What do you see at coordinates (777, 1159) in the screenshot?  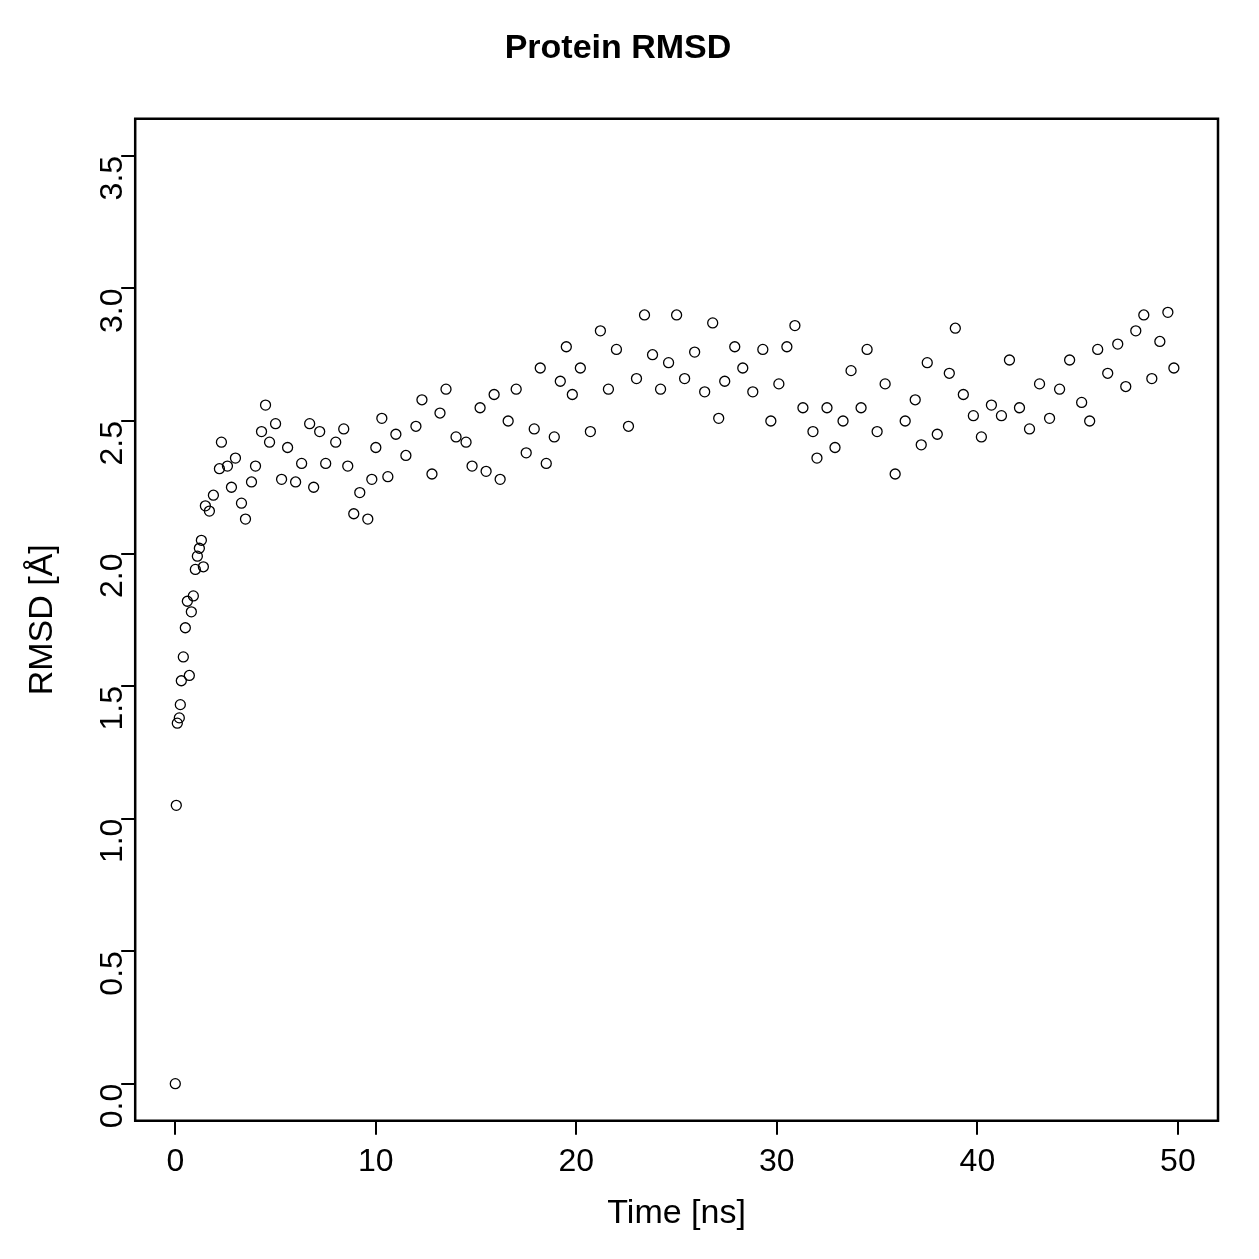 I see `x-tick-label: 30` at bounding box center [777, 1159].